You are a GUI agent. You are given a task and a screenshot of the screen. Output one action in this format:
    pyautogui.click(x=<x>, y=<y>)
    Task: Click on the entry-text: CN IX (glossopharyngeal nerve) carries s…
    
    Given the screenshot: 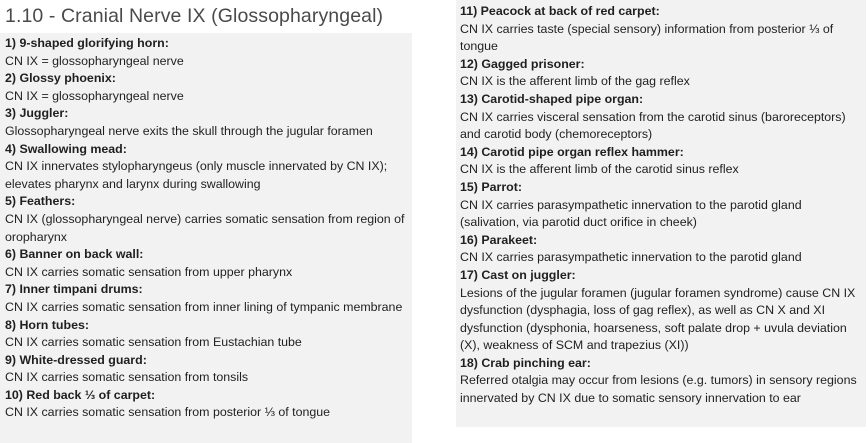 What is the action you would take?
    pyautogui.click(x=205, y=227)
    